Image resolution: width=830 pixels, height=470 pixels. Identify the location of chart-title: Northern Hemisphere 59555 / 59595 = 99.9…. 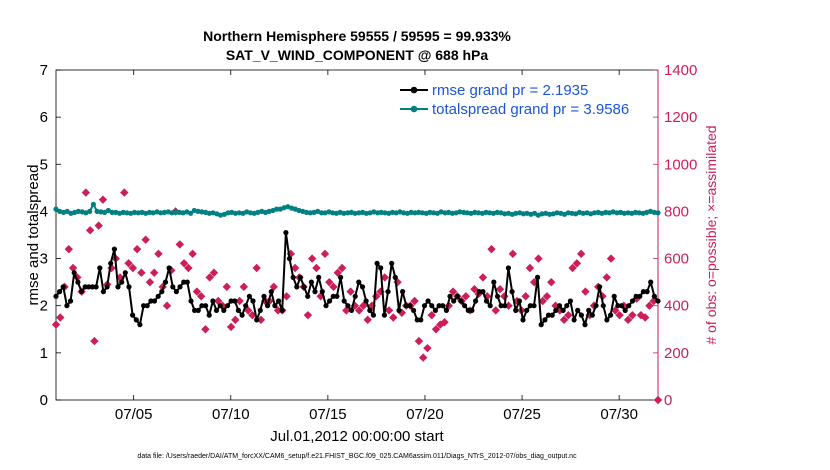
(357, 36).